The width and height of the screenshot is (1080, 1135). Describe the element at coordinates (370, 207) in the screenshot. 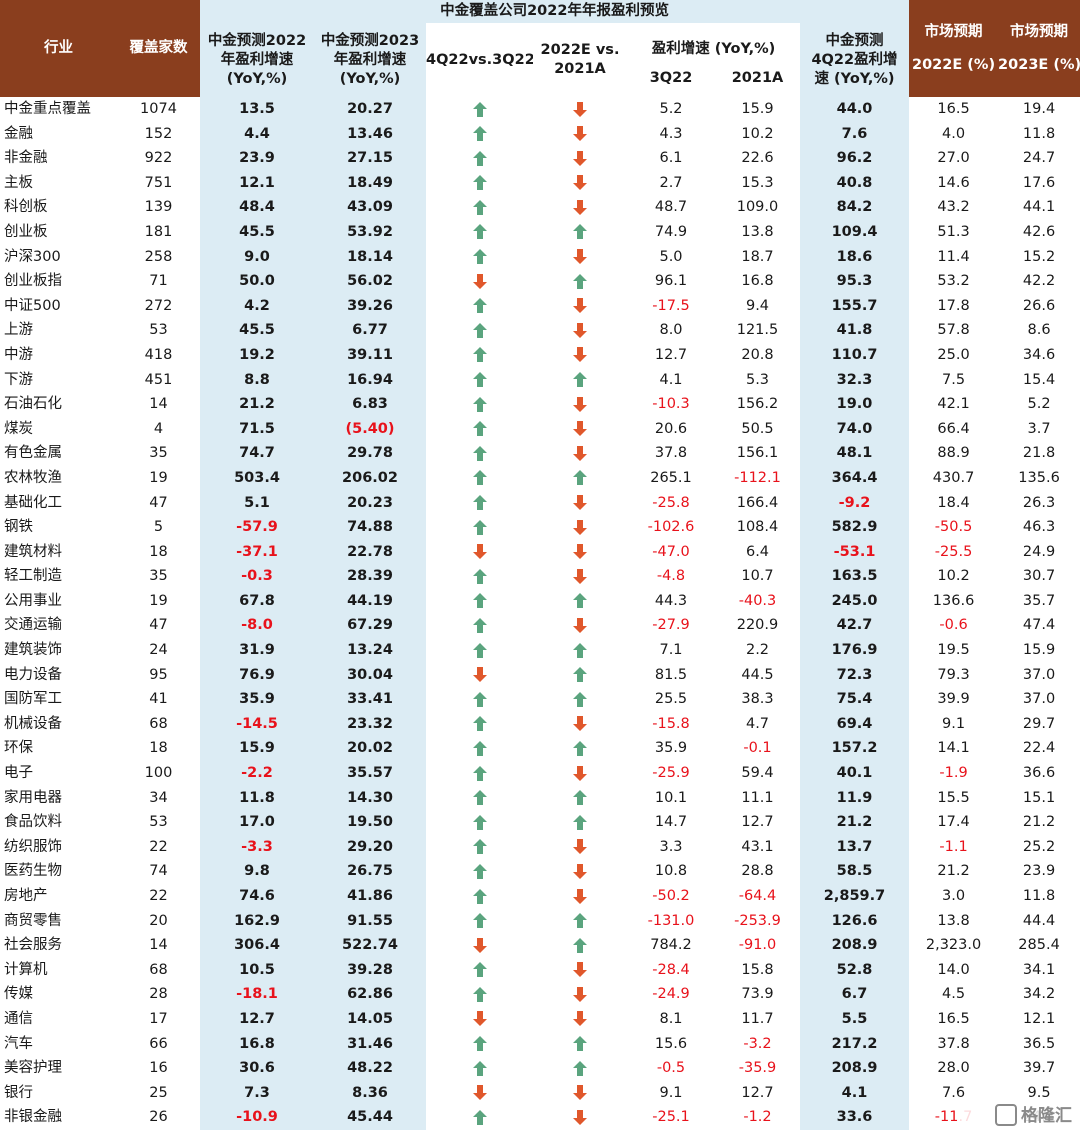

I see `value-cell: 43.09` at that location.